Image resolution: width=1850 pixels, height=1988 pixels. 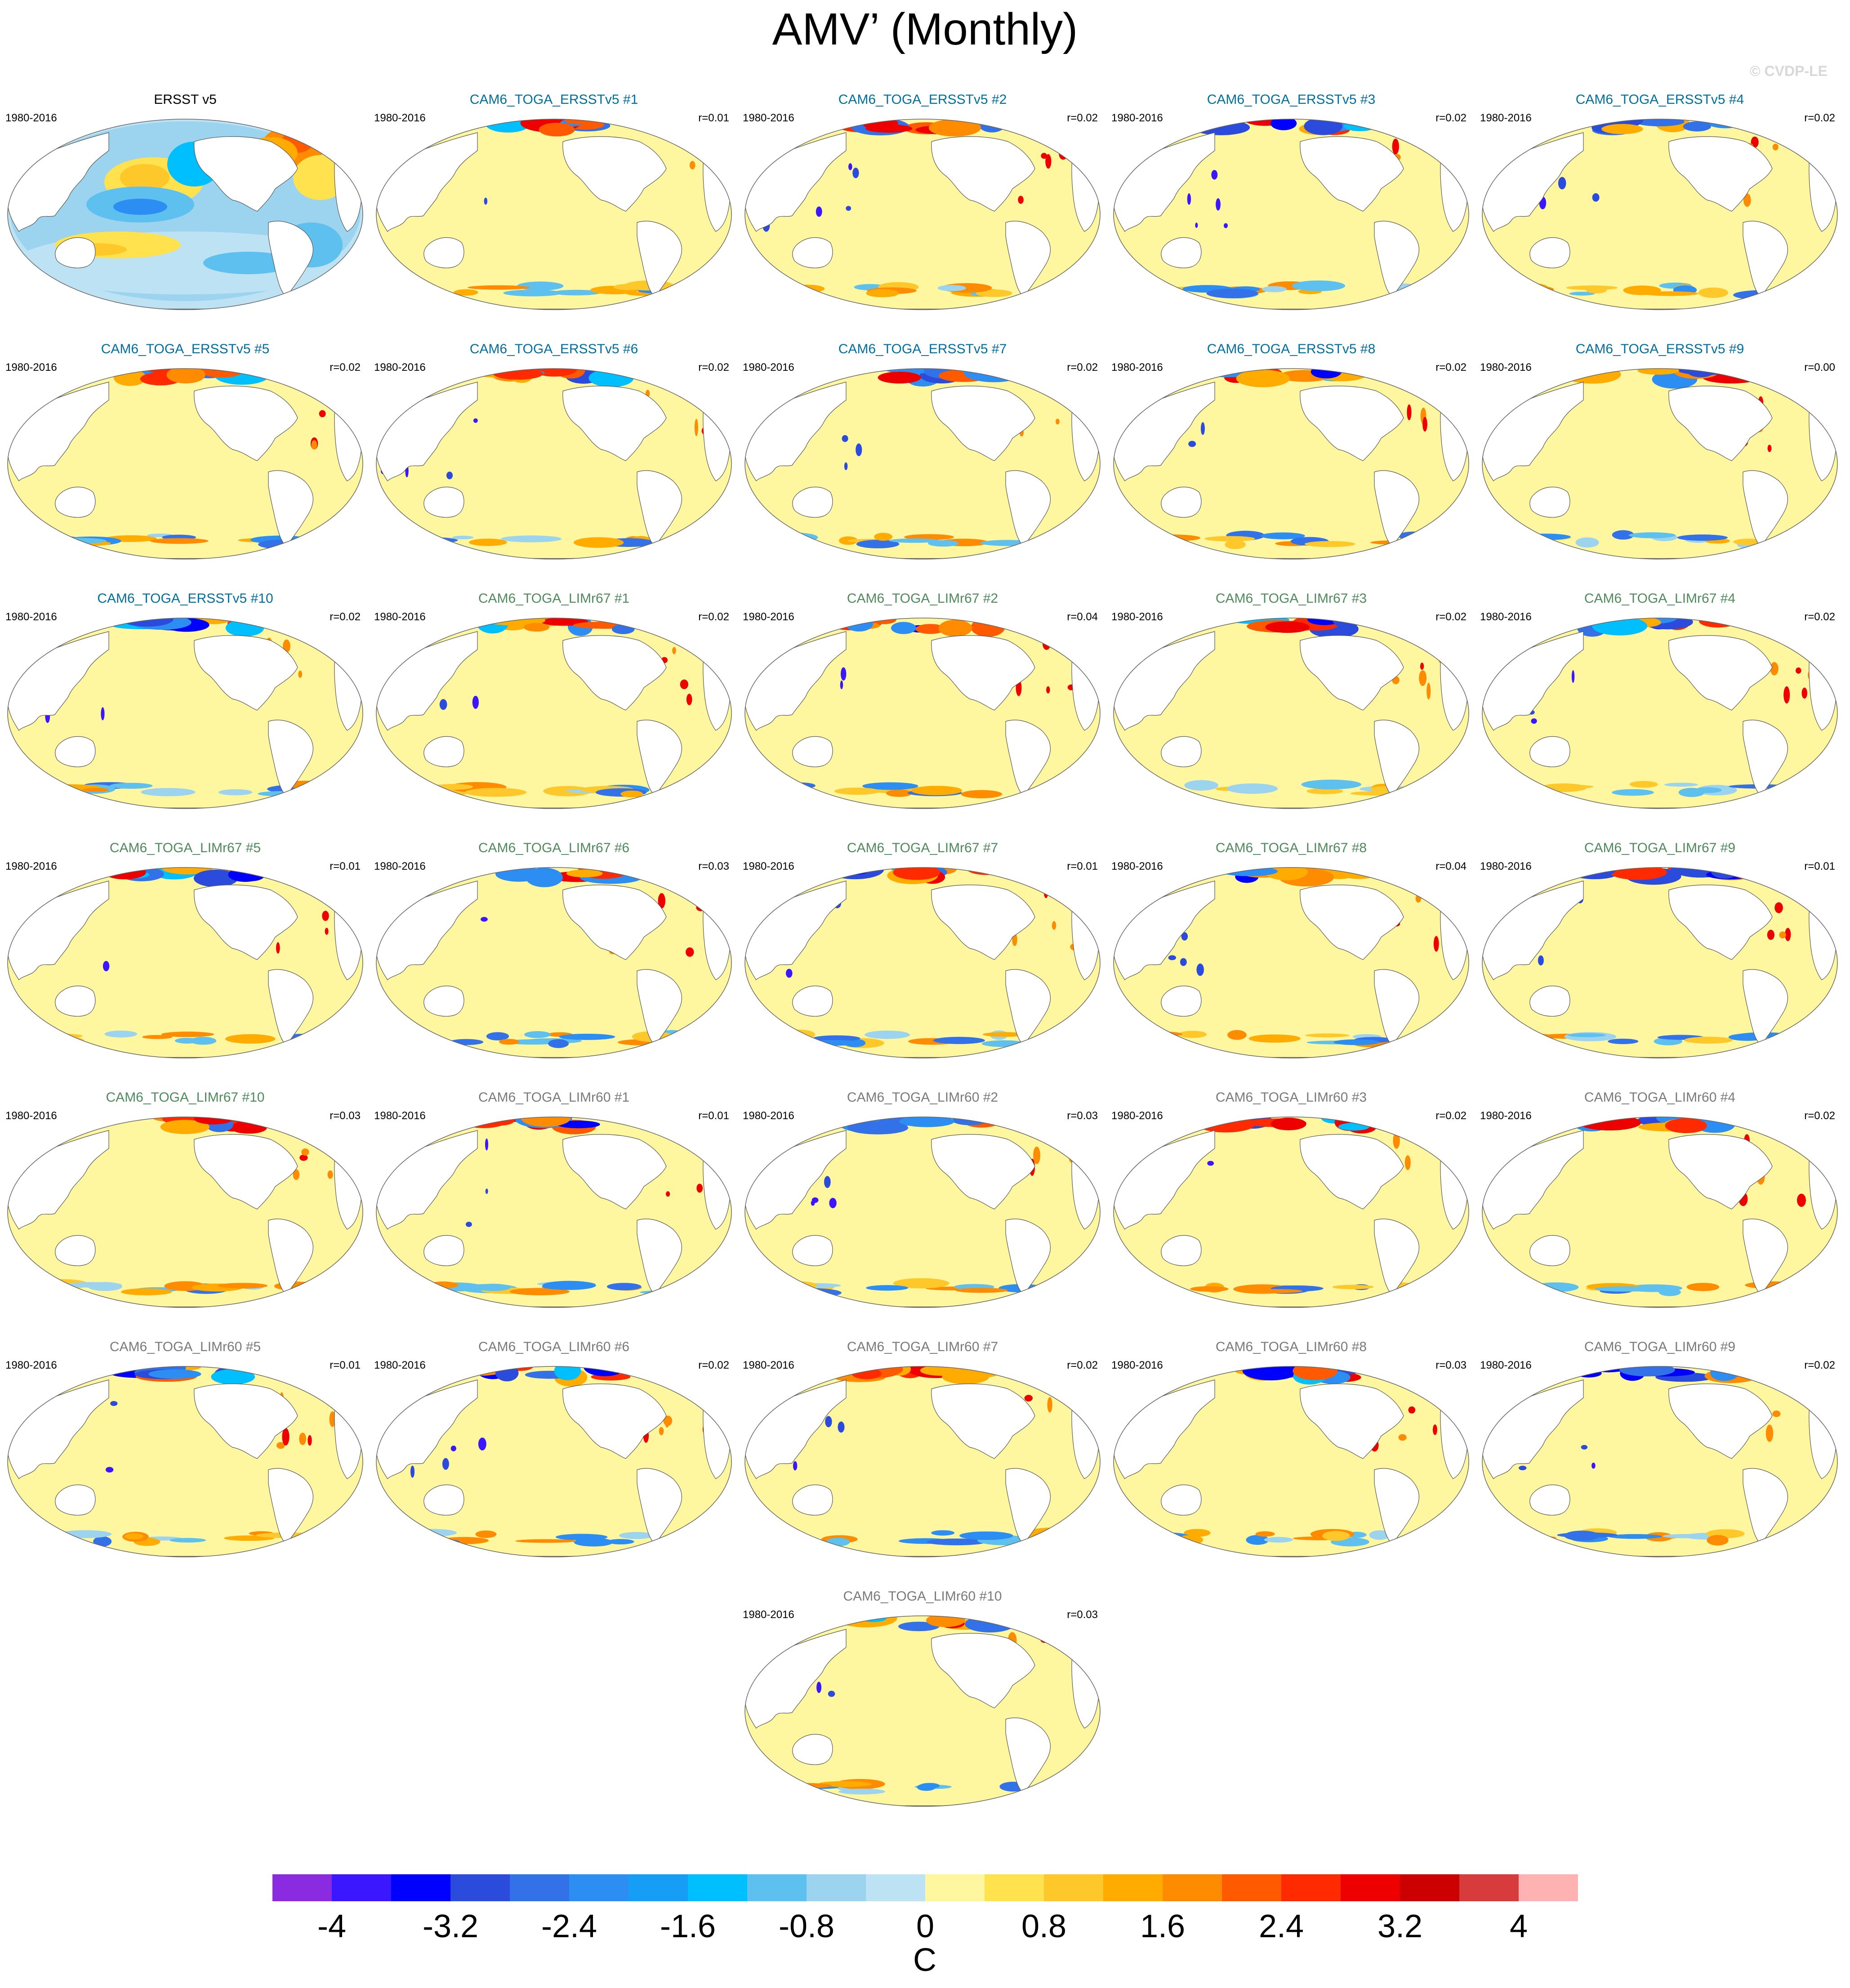 What do you see at coordinates (922, 703) in the screenshot?
I see `map-panel: CAM6_TOGA_LIMr67 #2 1980-2016 r=0.04` at bounding box center [922, 703].